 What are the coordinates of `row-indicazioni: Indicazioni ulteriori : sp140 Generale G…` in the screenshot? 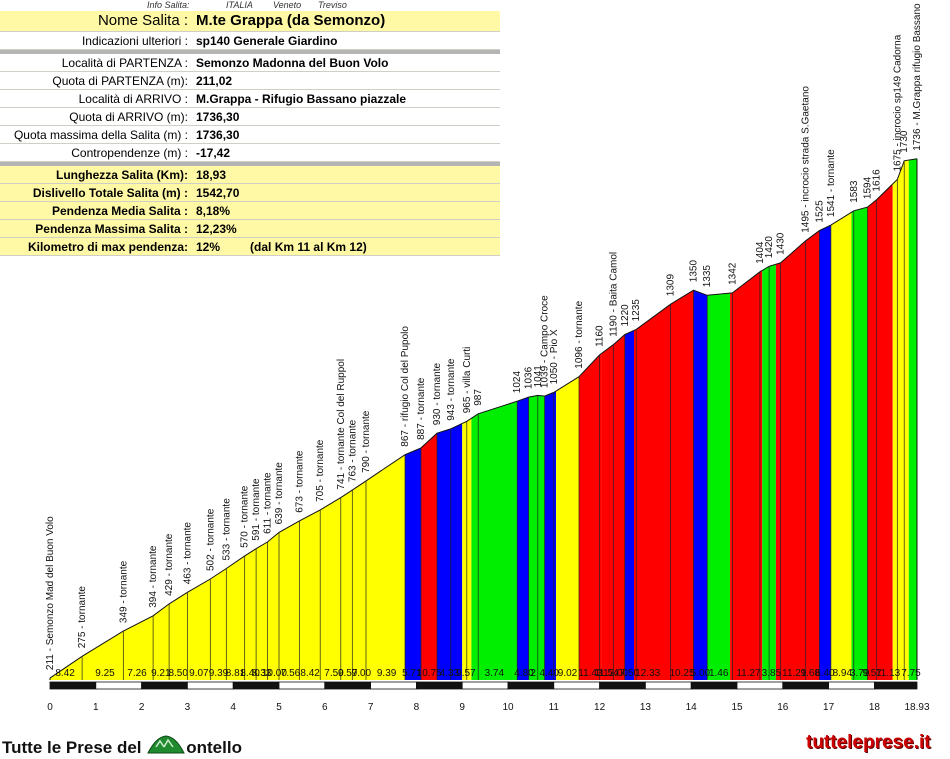 It's located at (250, 40).